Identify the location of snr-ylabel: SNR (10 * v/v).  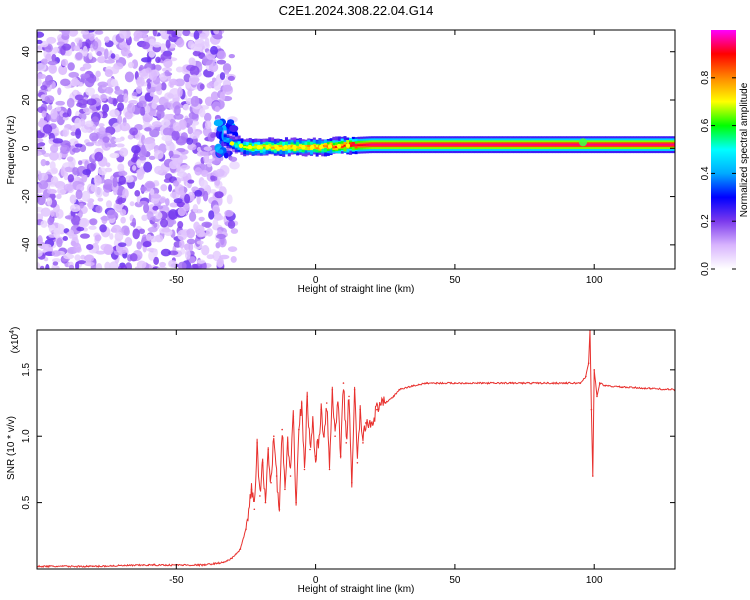
(11, 448).